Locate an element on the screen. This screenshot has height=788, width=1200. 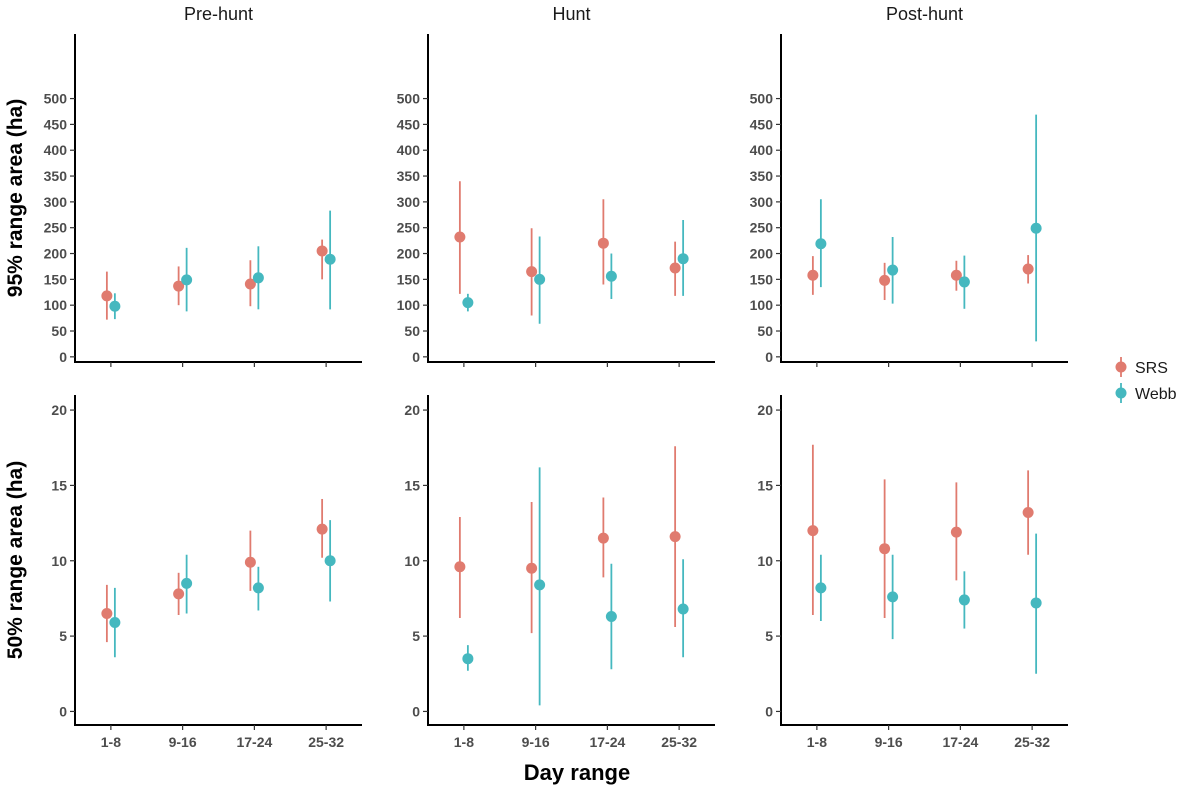
panel-r1-pre-hunt: Pre-hunt 0 50 100 150 200 250 300 350 400 450 500 is located at coordinates (203, 185).